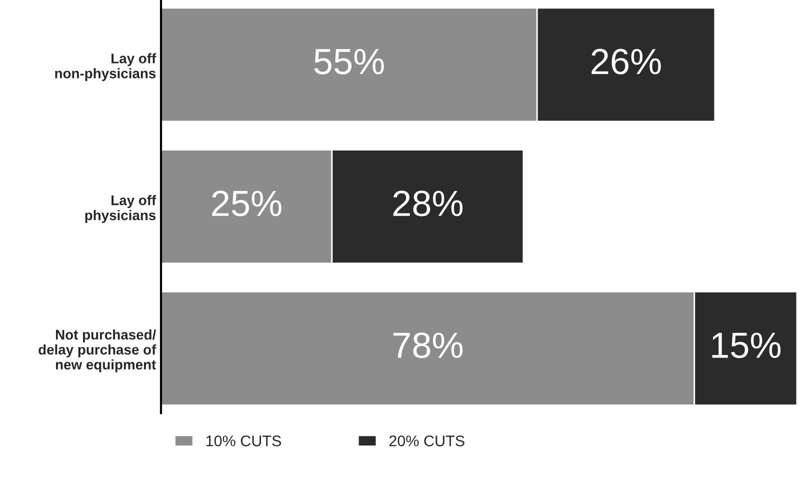  Describe the element at coordinates (626, 61) in the screenshot. I see `data-label: 26%` at that location.